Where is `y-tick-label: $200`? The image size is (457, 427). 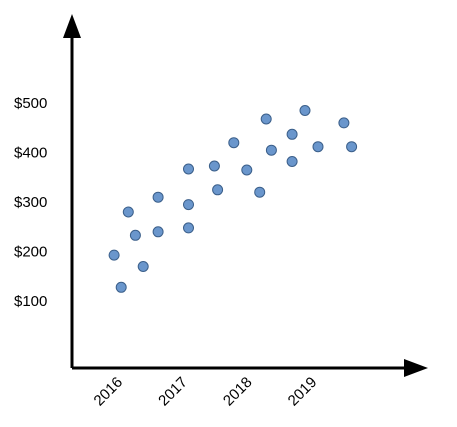
y-tick-label: $200 is located at coordinates (30, 252).